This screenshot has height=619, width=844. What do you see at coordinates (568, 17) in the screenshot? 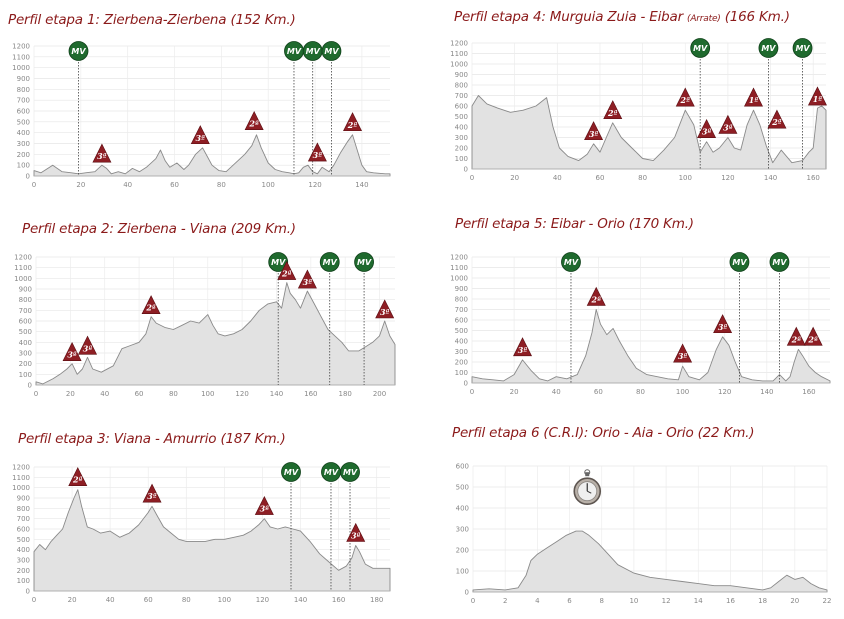
I see `chart-title-main: Perfil etapa 4: Murguia Zuia - Eibar` at bounding box center [568, 17].